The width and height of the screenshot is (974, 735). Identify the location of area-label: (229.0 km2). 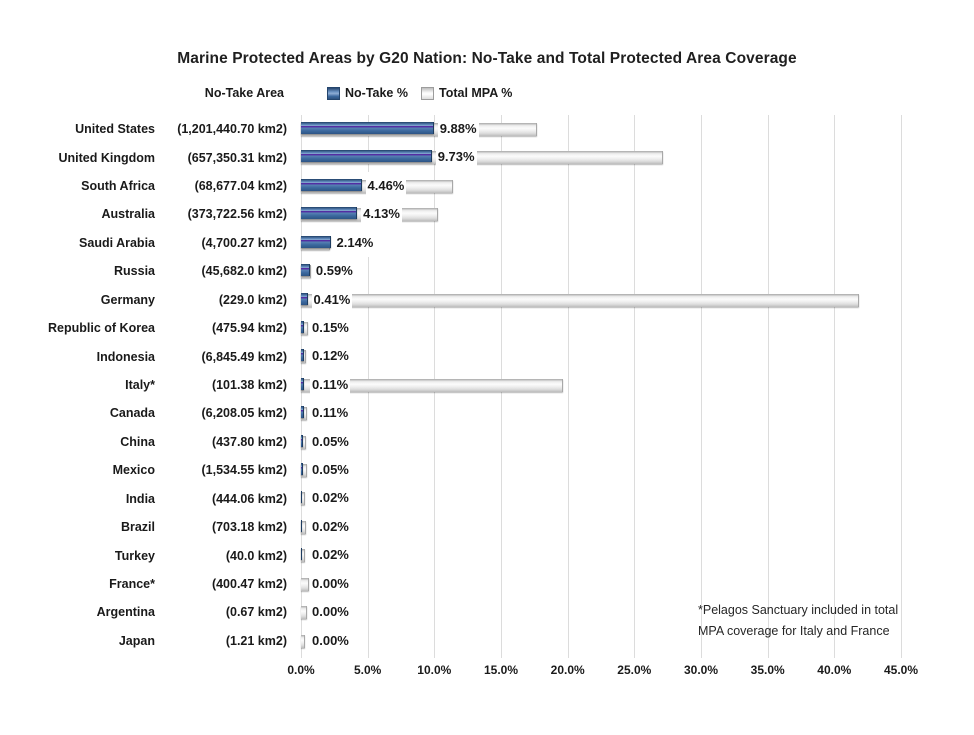
(252, 299).